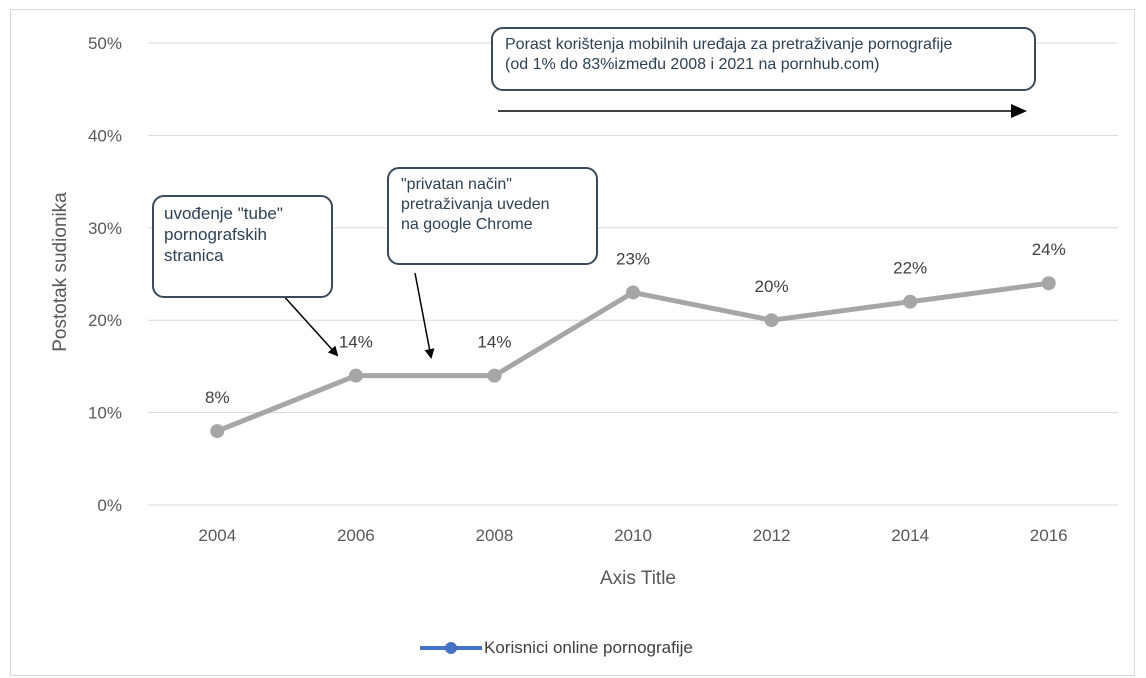 The image size is (1146, 678). Describe the element at coordinates (1049, 249) in the screenshot. I see `data-label: 24%` at that location.